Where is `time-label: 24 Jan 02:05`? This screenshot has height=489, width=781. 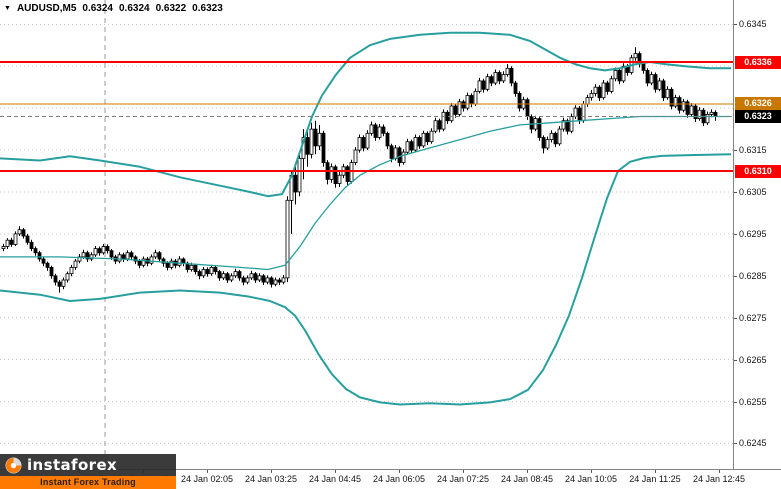 time-label: 24 Jan 02:05 is located at coordinates (207, 479).